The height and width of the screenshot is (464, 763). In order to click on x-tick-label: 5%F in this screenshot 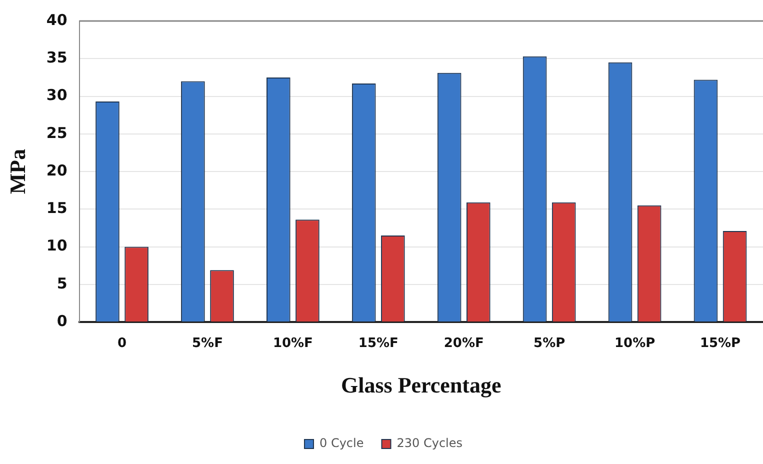, I will do `click(207, 344)`.